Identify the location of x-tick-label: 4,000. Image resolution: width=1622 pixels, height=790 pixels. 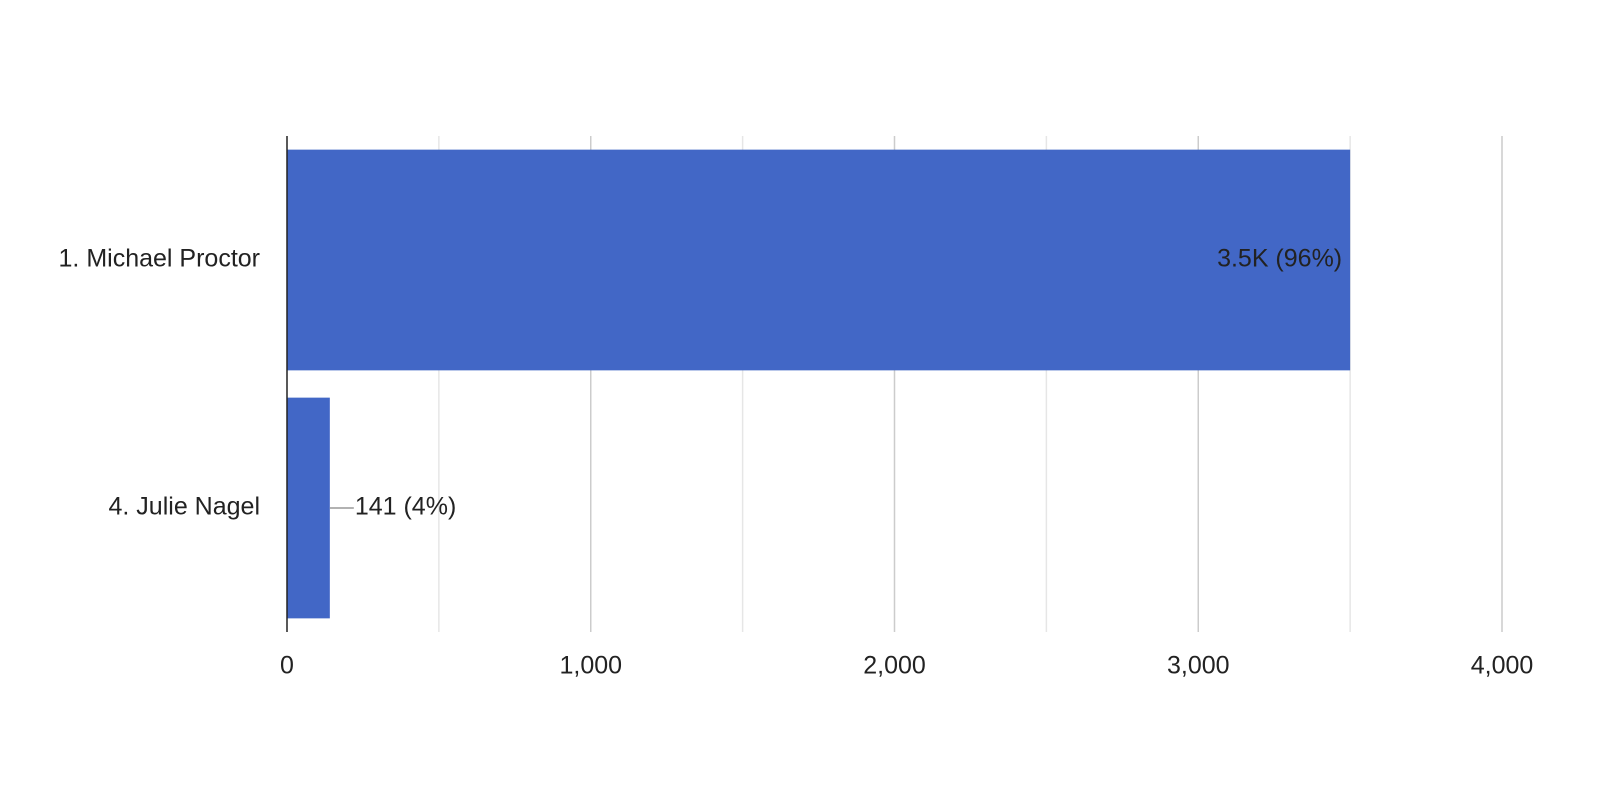
(1502, 666).